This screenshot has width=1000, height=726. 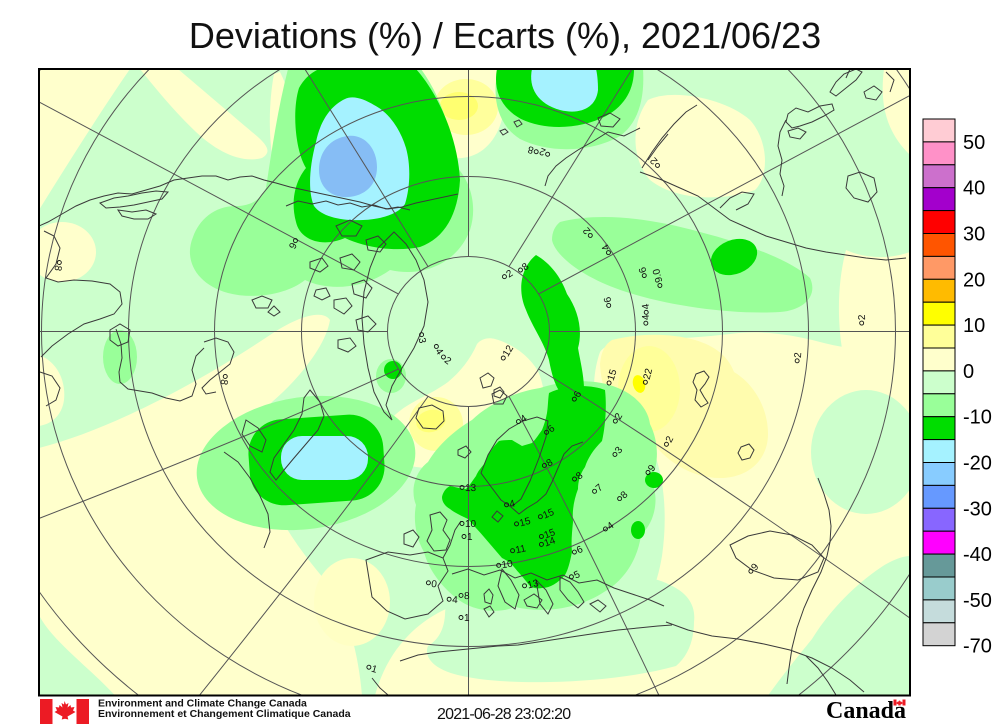 I want to click on svg-text: -40, so click(x=977, y=555).